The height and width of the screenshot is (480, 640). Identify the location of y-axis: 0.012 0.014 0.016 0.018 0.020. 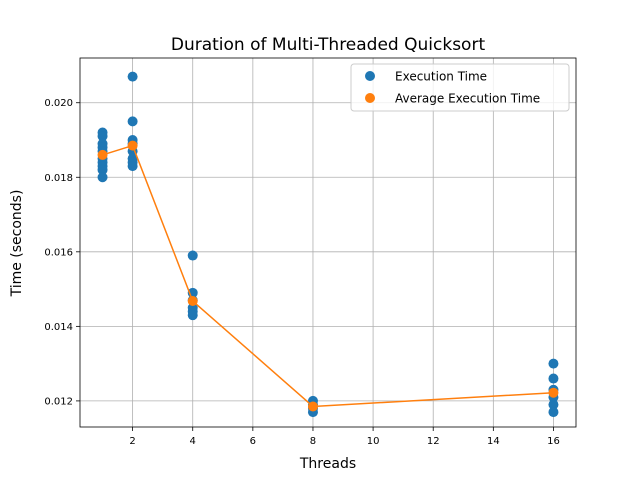
(62, 252).